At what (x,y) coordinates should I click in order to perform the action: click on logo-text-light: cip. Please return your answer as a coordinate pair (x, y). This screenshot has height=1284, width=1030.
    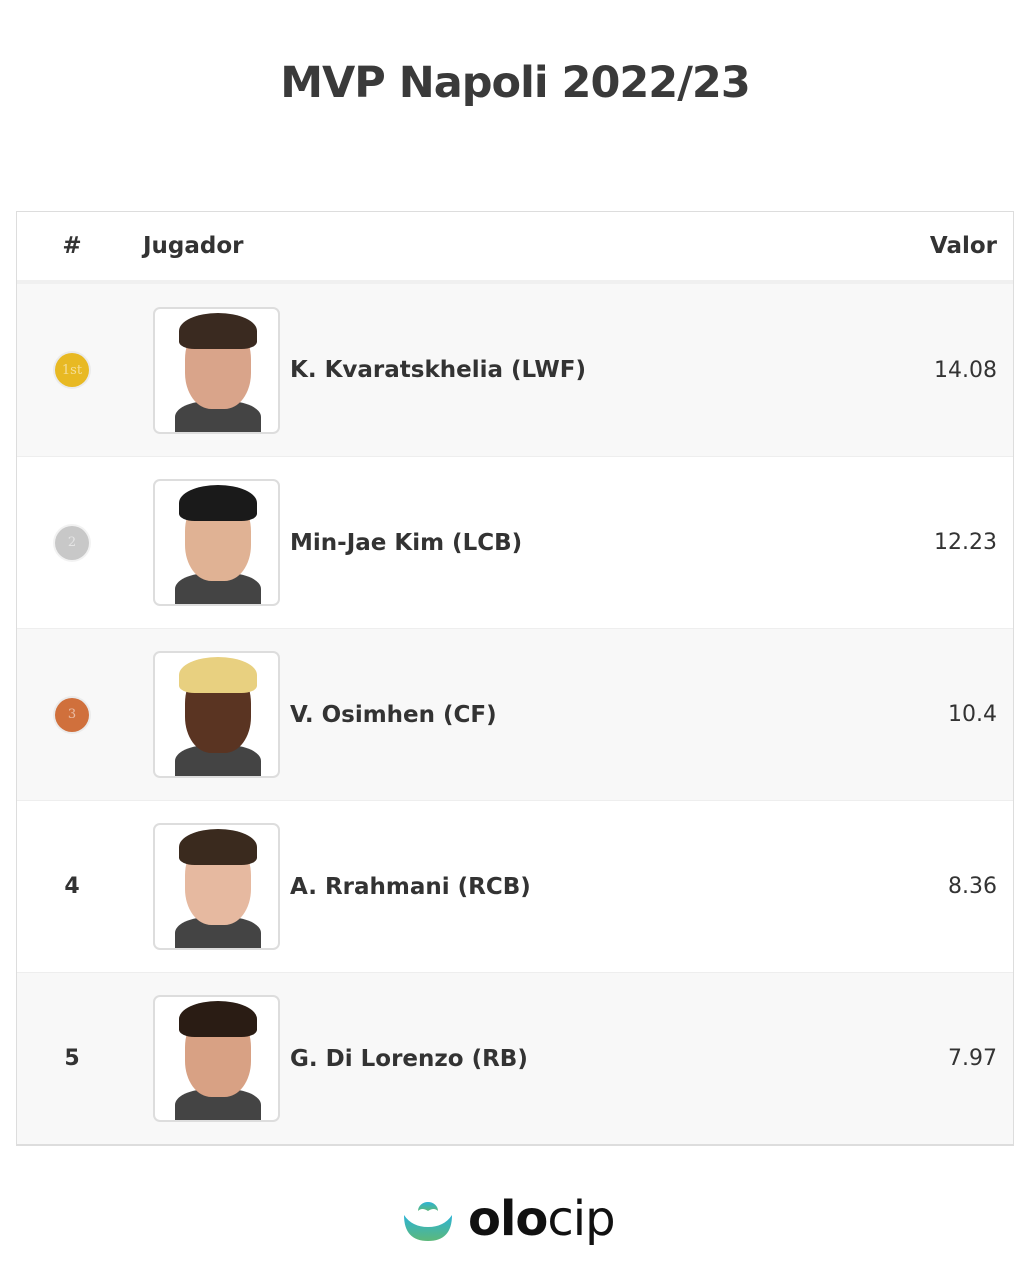
    Looking at the image, I should click on (581, 1219).